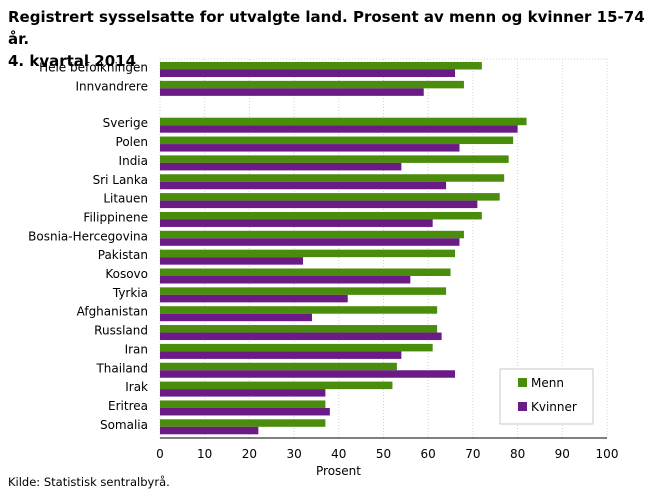 The width and height of the screenshot is (658, 502). What do you see at coordinates (607, 454) in the screenshot?
I see `x-tick-label: 100` at bounding box center [607, 454].